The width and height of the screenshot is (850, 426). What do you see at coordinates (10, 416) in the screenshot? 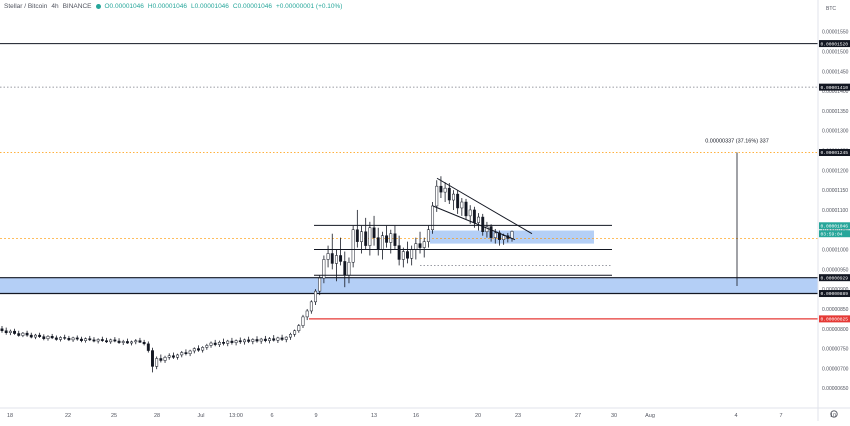
I see `x-tick-label: 18` at bounding box center [10, 416].